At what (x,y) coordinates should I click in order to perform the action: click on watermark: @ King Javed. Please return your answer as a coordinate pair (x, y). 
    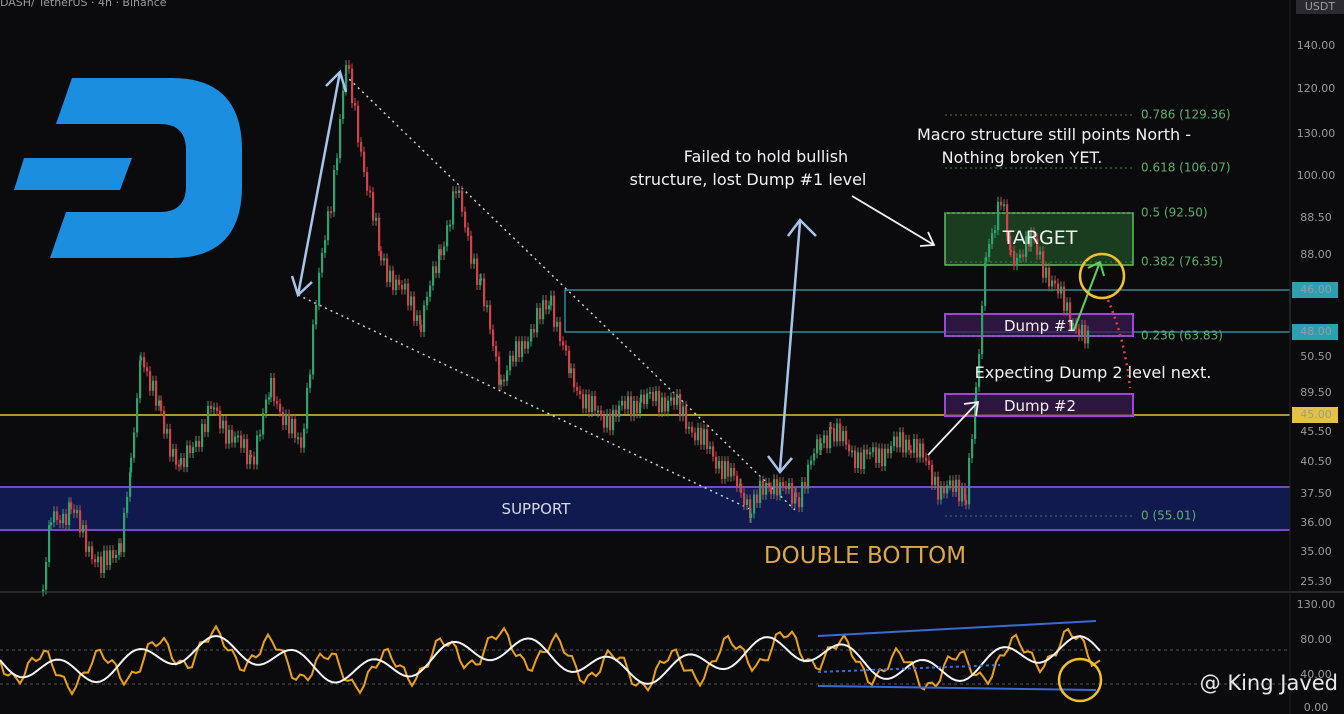
    Looking at the image, I should click on (1269, 683).